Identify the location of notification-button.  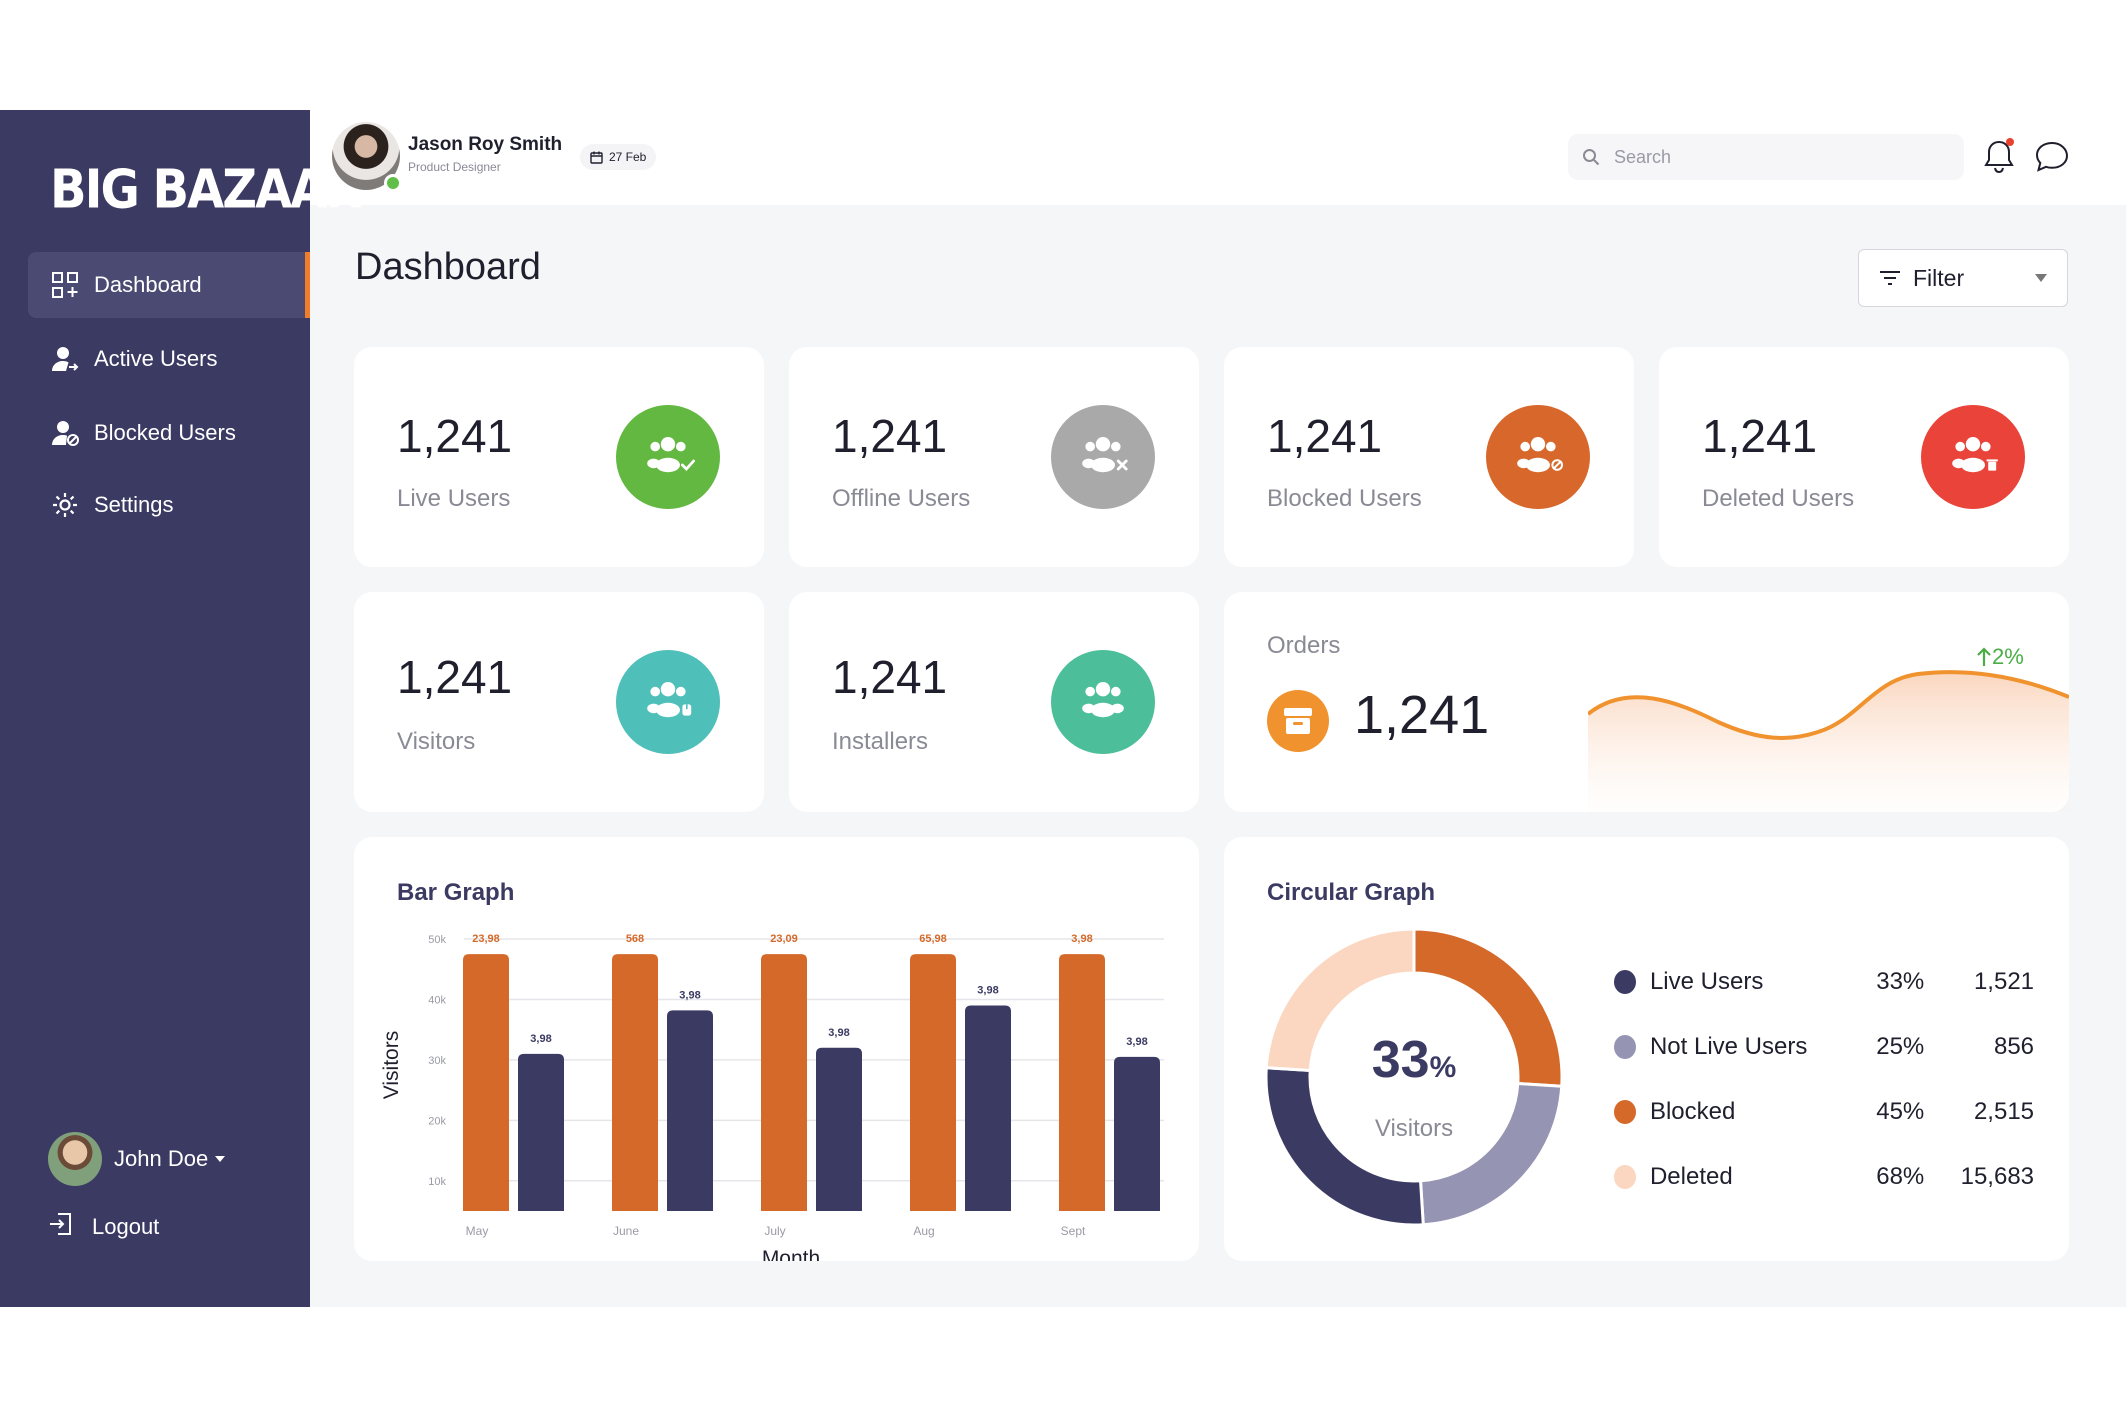
(1999, 158).